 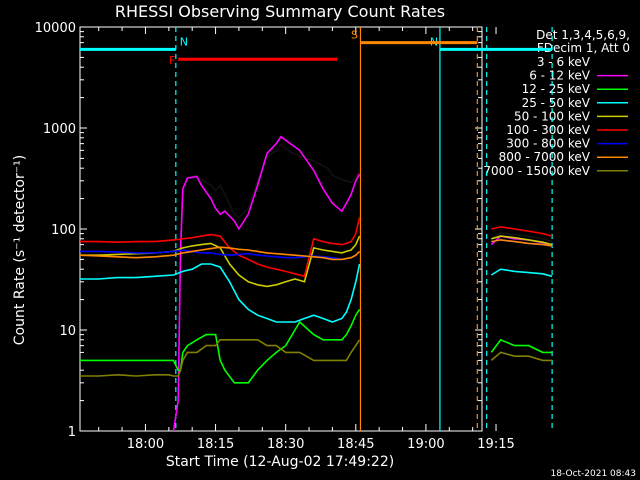 What do you see at coordinates (280, 11) in the screenshot?
I see `chart-title: RHESSI Observing Summary Count Rates` at bounding box center [280, 11].